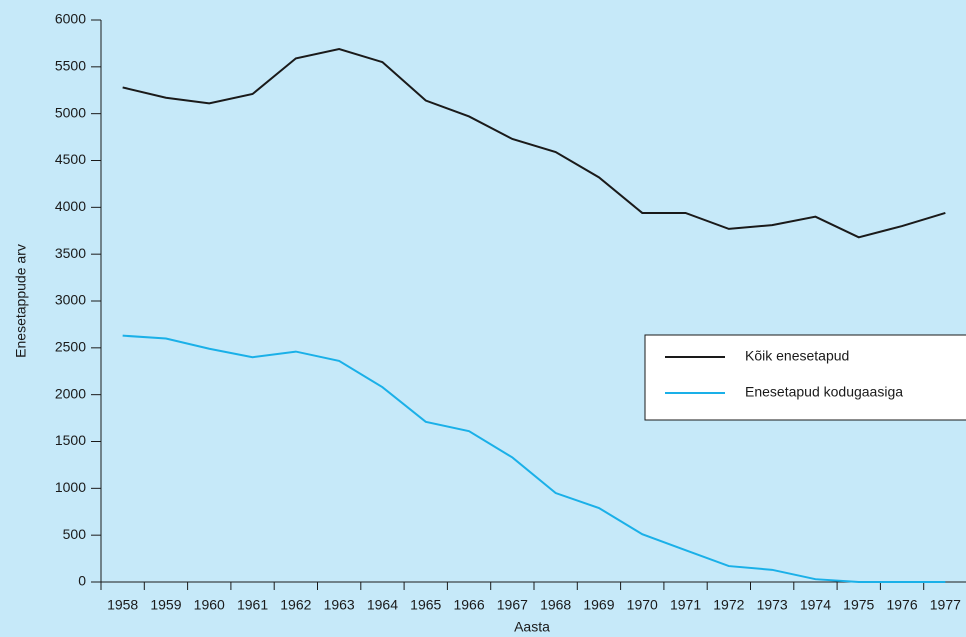 Image resolution: width=966 pixels, height=637 pixels. What do you see at coordinates (598, 605) in the screenshot?
I see `x-tick-label: 1969` at bounding box center [598, 605].